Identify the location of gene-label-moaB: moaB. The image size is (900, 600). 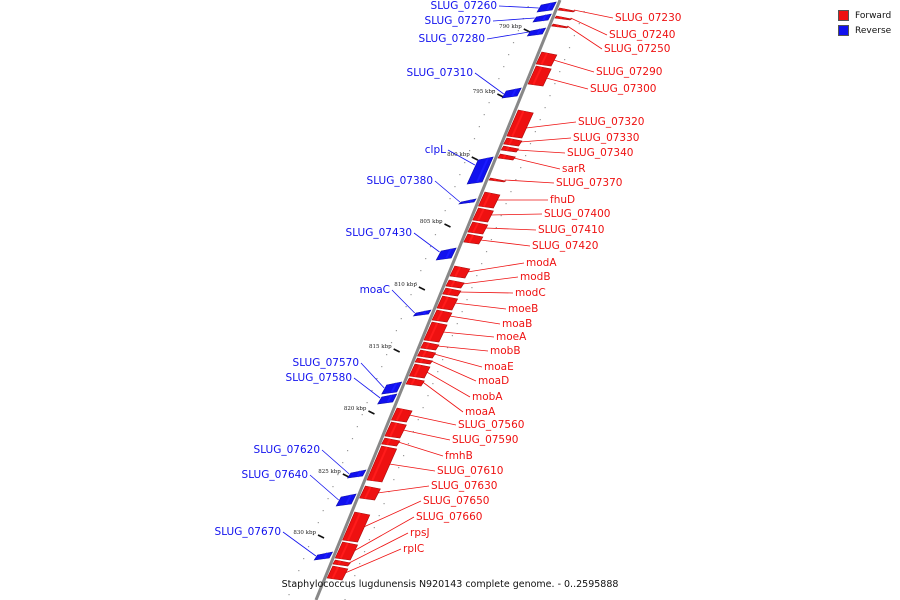
(517, 324).